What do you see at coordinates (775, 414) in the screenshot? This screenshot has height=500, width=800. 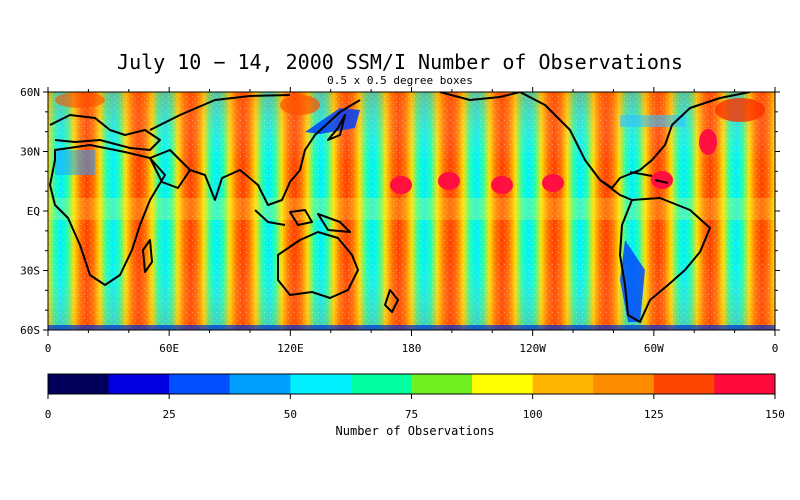 I see `colorbar-tick-label: 150` at bounding box center [775, 414].